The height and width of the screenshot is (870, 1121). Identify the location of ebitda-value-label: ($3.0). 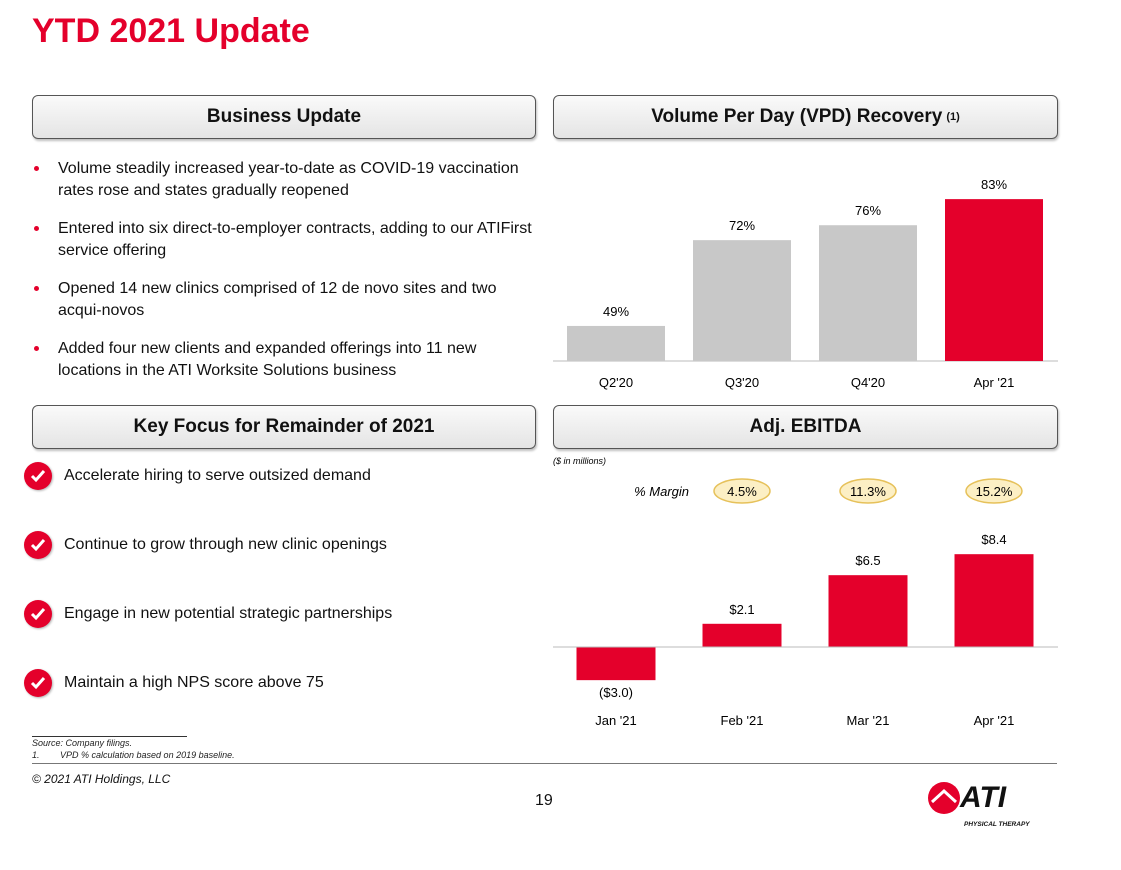
(616, 692).